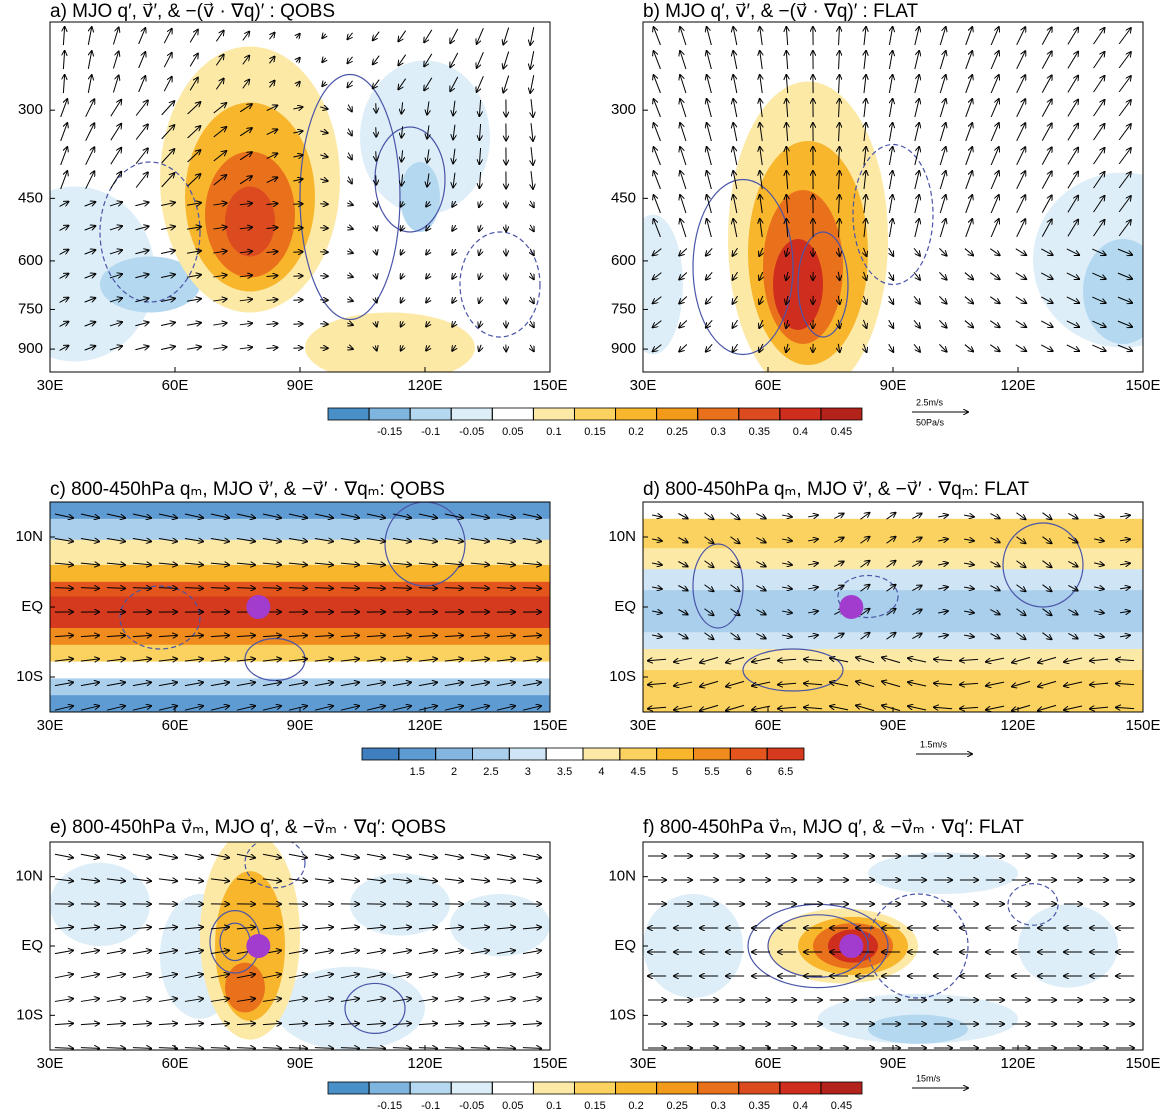 The width and height of the screenshot is (1168, 1110). What do you see at coordinates (759, 1105) in the screenshot?
I see `colorbar-label: 0.35` at bounding box center [759, 1105].